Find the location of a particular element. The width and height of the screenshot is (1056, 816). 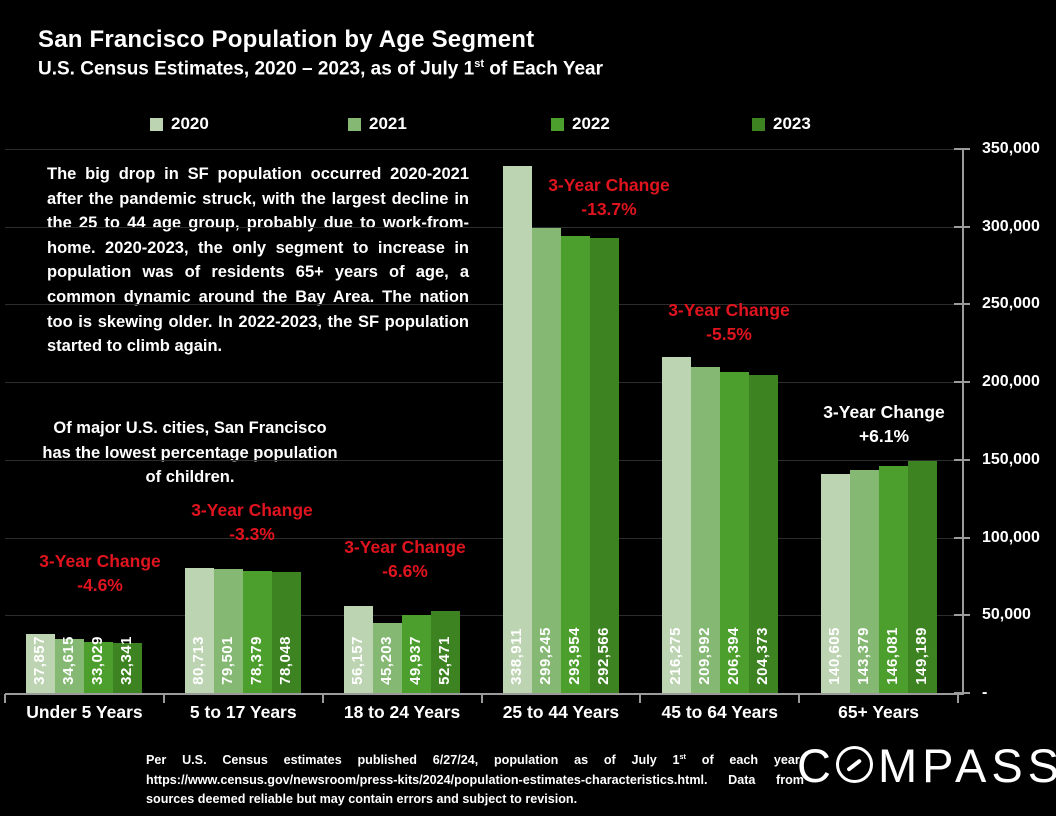

logo-letters-post: MPASS is located at coordinates (966, 765).